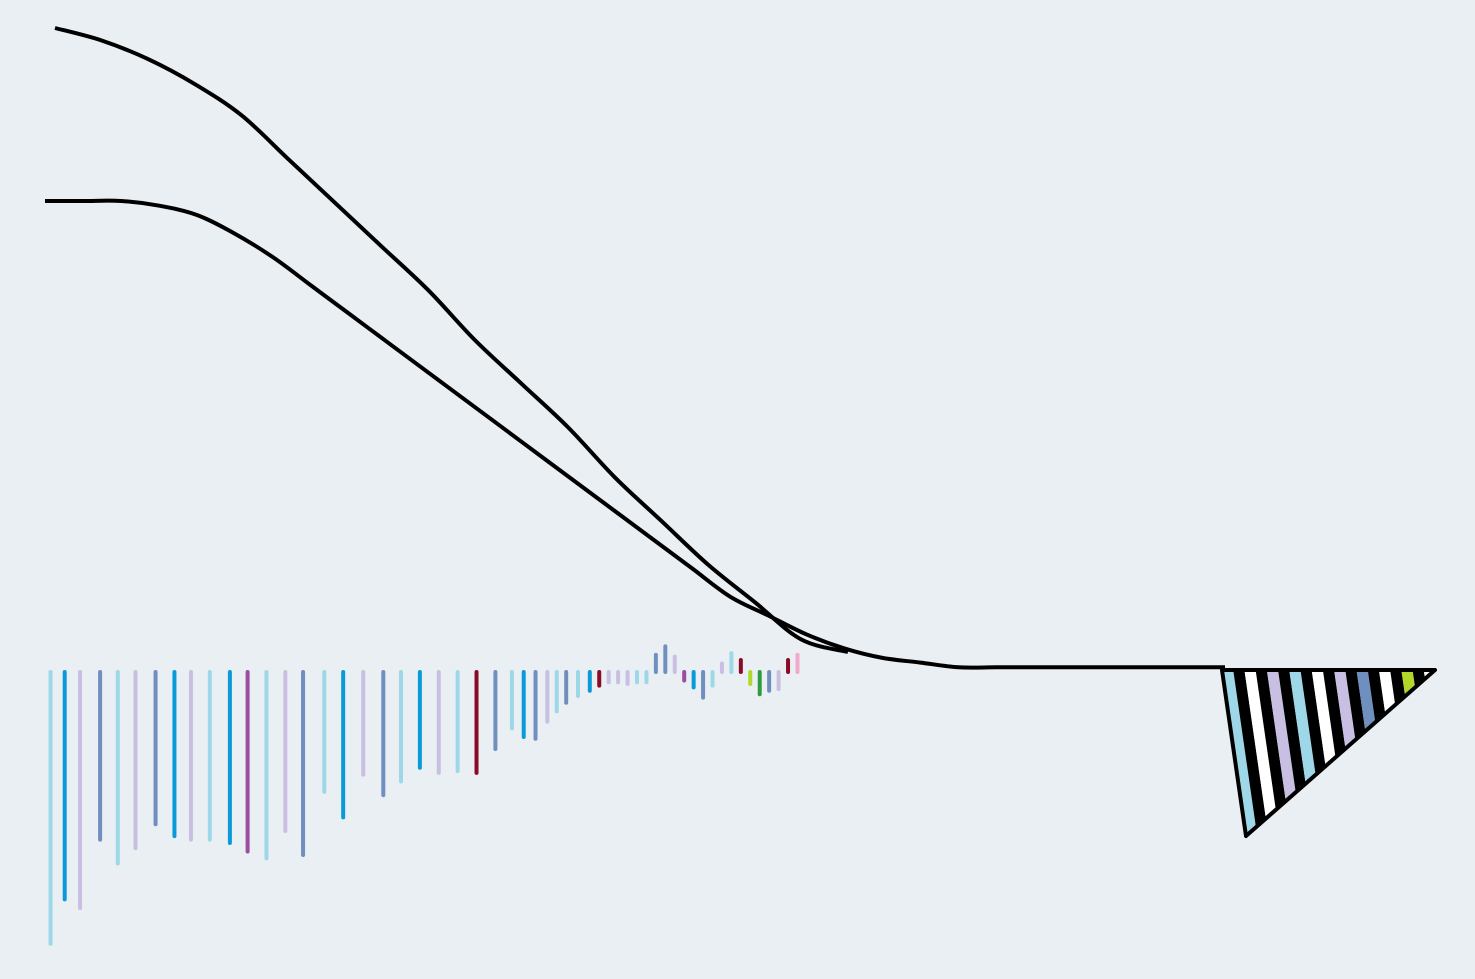 The width and height of the screenshot is (1475, 979). I want to click on wedge-group, so click(1328, 753).